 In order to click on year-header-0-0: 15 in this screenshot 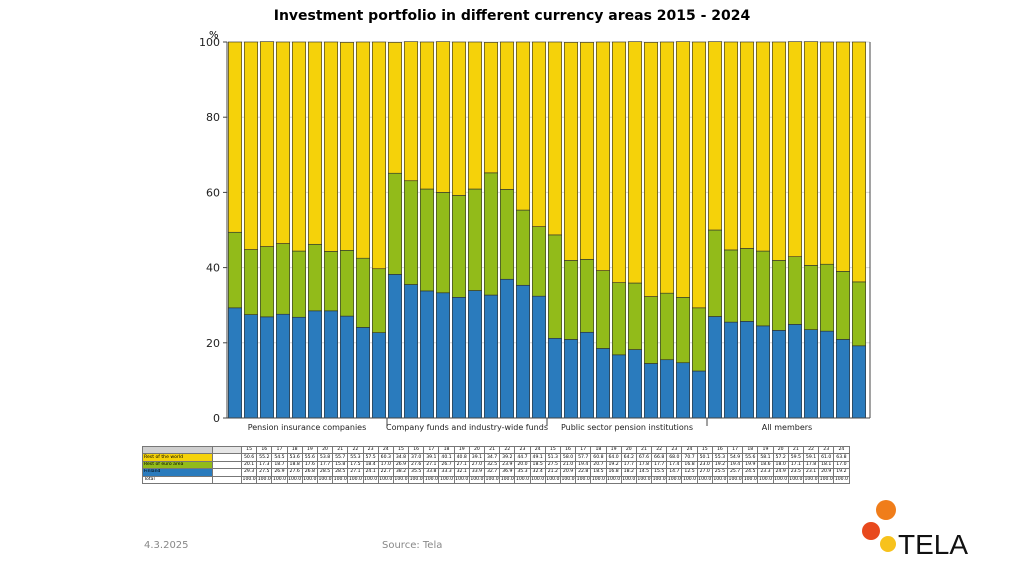, I will do `click(249, 450)`.